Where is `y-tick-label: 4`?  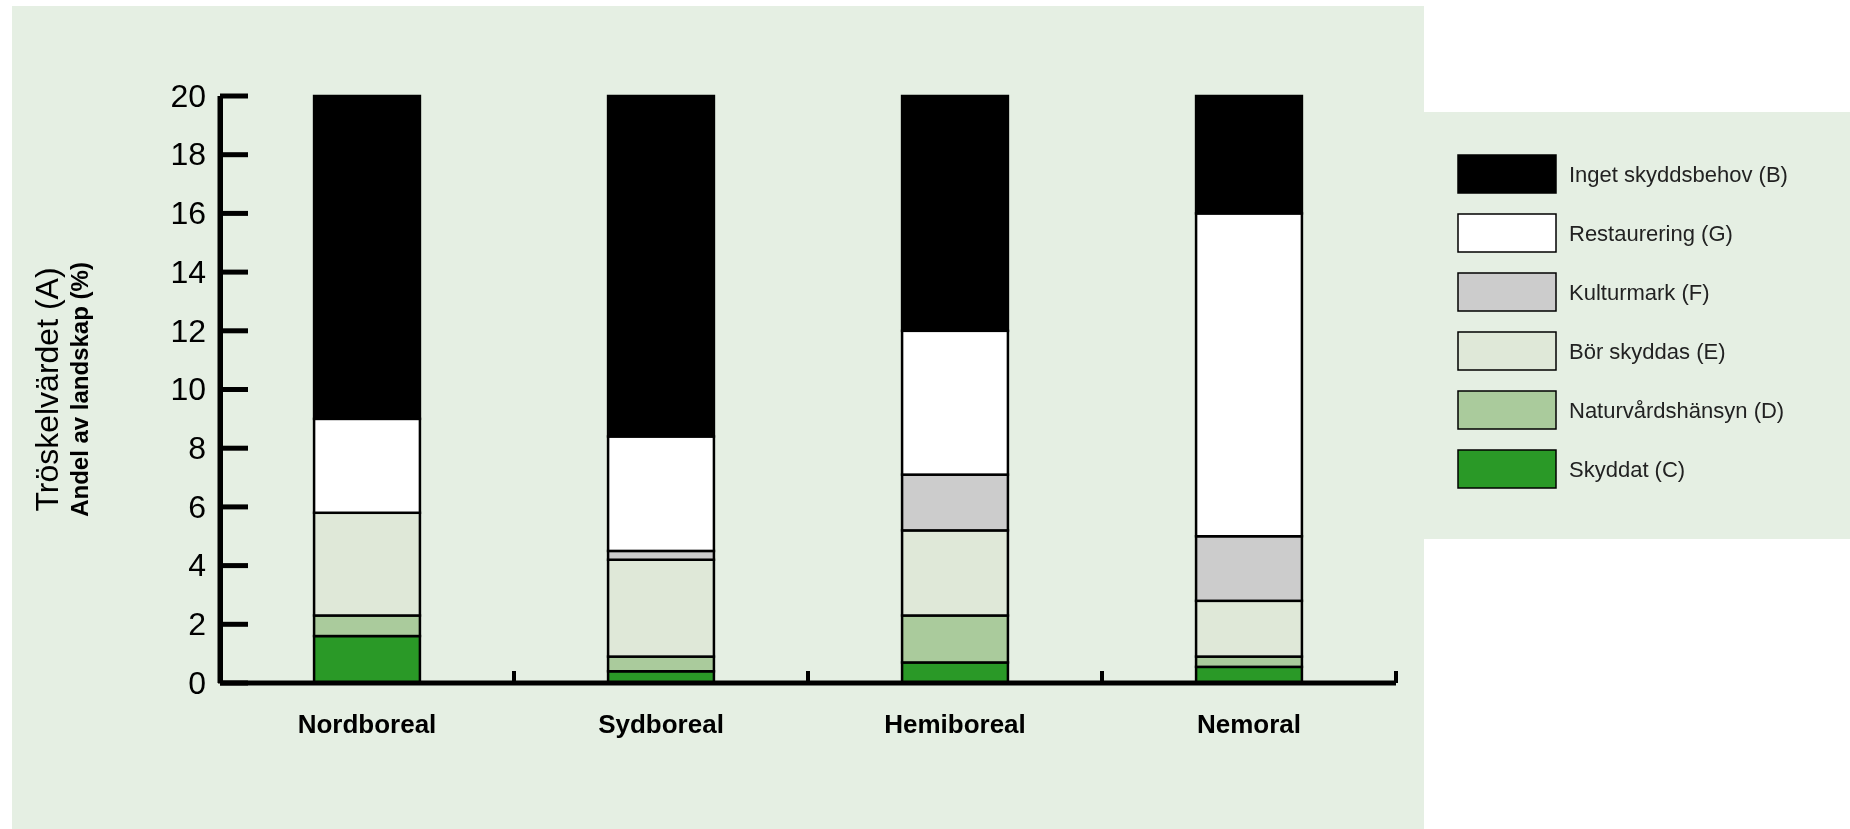 y-tick-label: 4 is located at coordinates (197, 565).